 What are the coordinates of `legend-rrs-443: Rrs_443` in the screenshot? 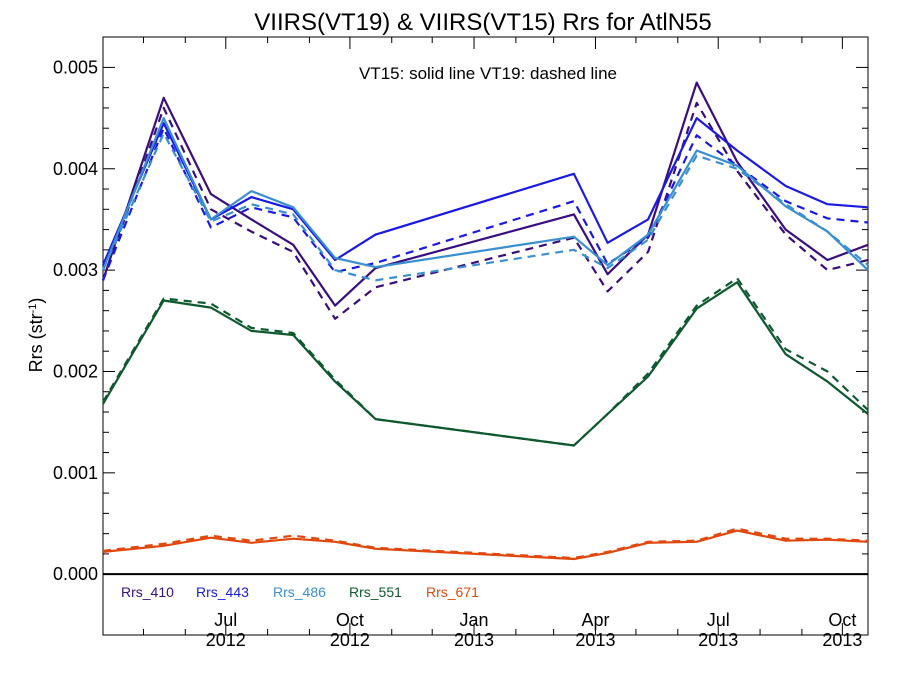 It's located at (222, 592).